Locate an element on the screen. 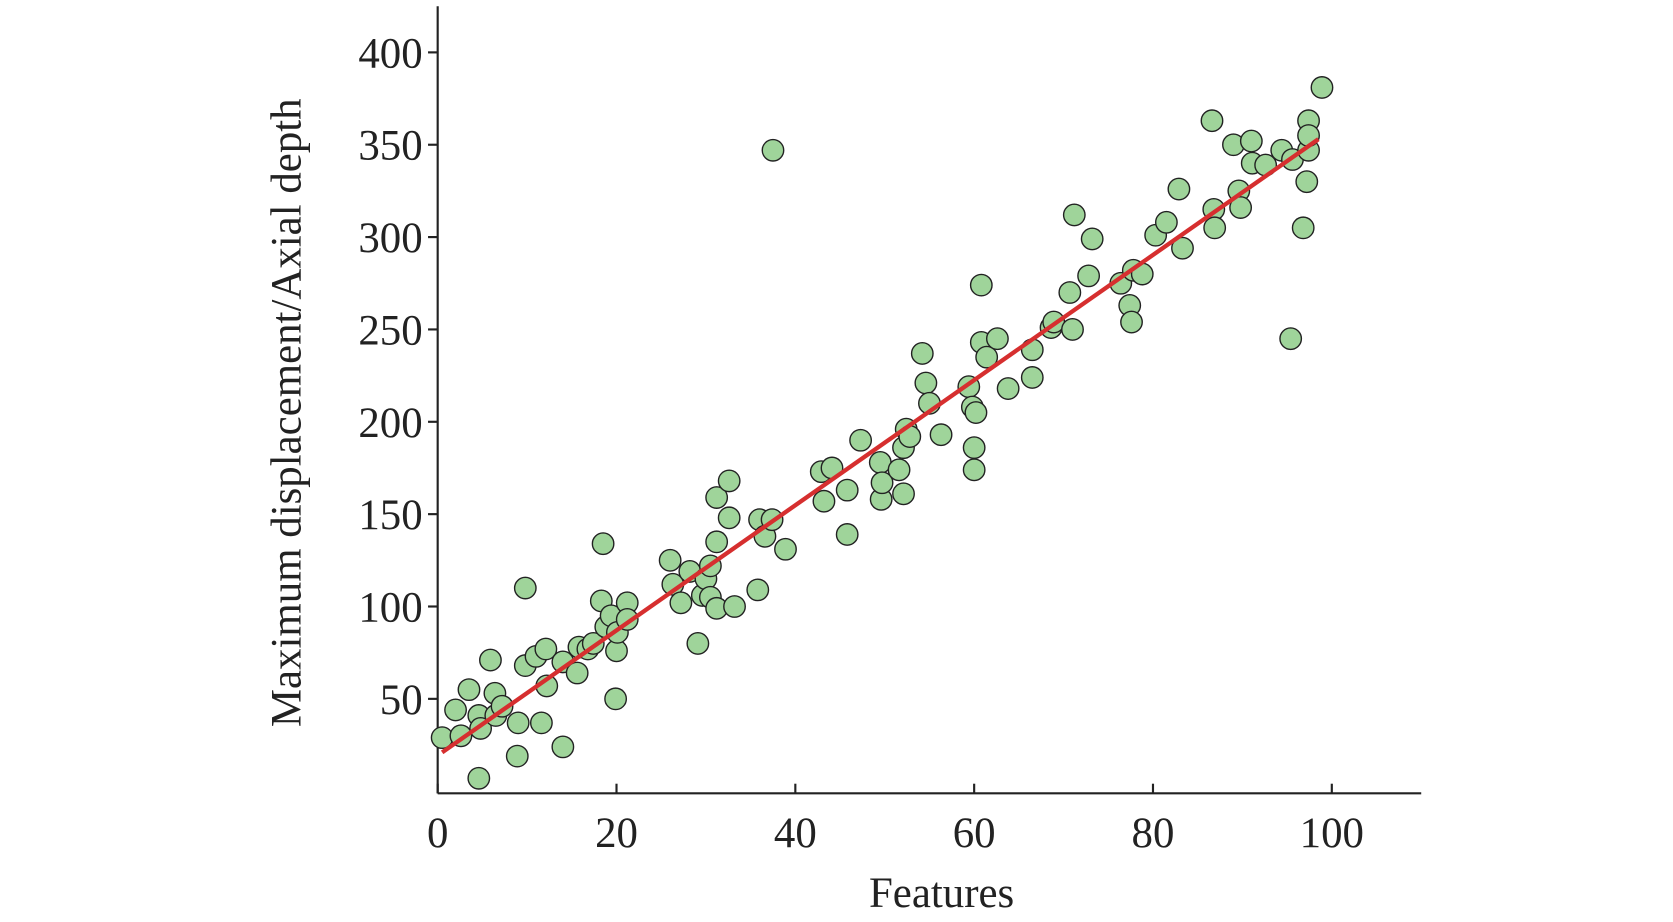 The image size is (1673, 922). y-tick-label: 400 is located at coordinates (390, 53).